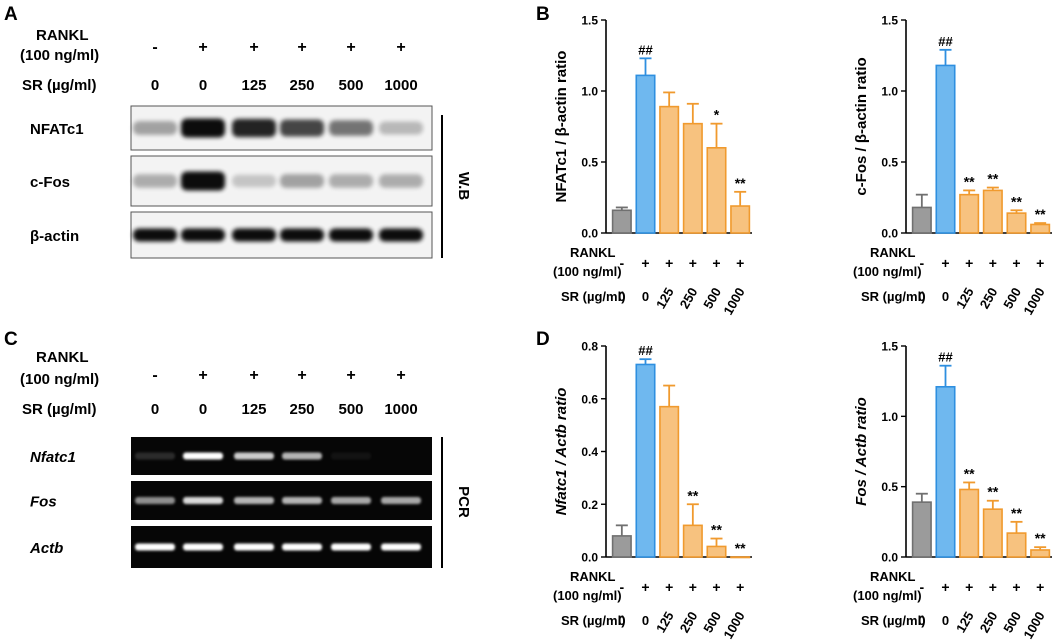 Image resolution: width=1059 pixels, height=642 pixels. What do you see at coordinates (59, 379) in the screenshot?
I see `pcr-rankl-concentration-label: (100 ng/ml)` at bounding box center [59, 379].